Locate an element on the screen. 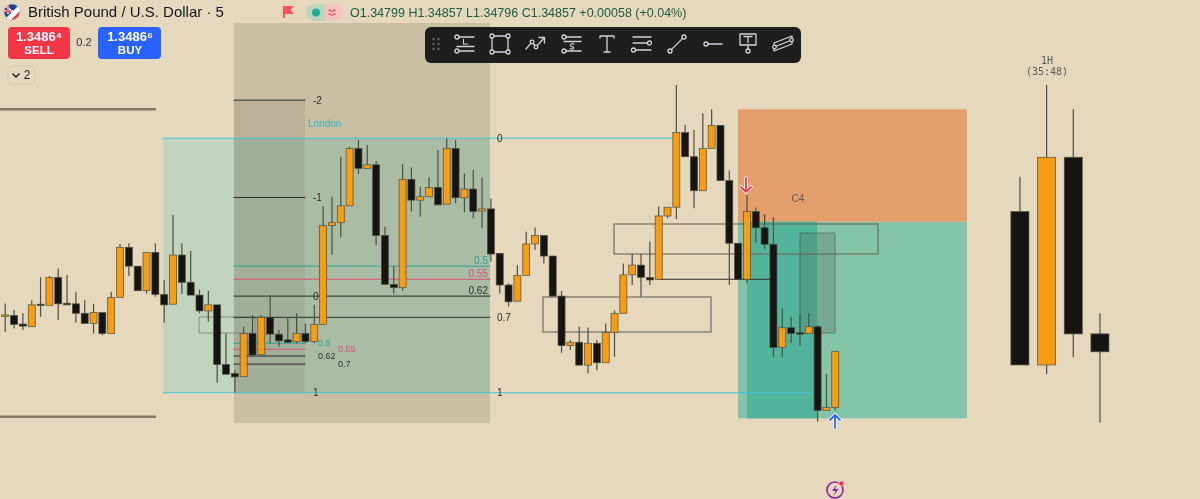 This screenshot has width=1200, height=499. text: 1.3486⁶ is located at coordinates (130, 36).